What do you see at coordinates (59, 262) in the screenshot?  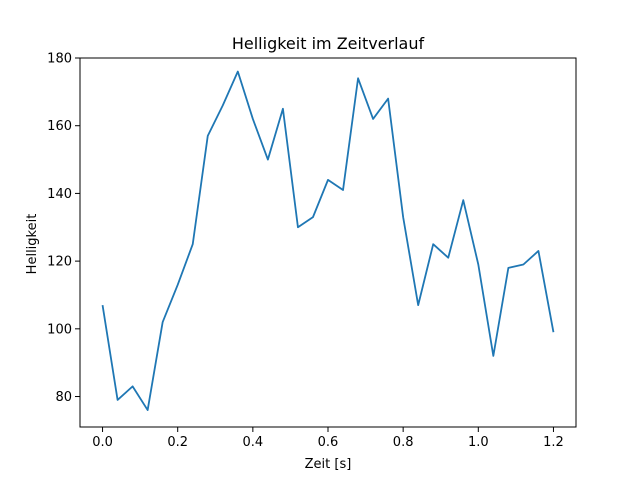 I see `y-tick-label: 120` at bounding box center [59, 262].